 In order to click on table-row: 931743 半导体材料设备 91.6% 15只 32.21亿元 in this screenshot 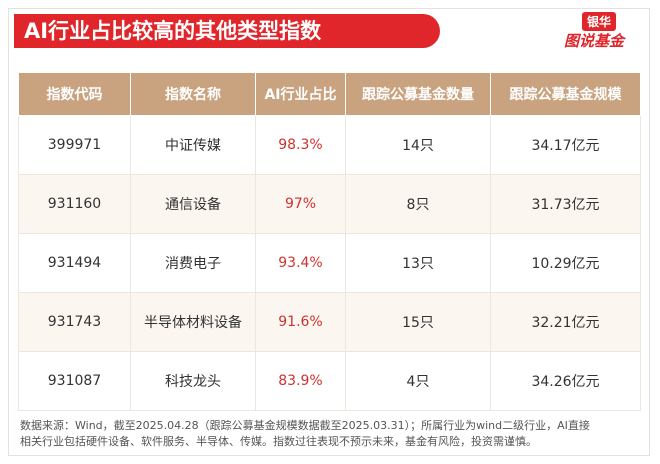, I will do `click(329, 322)`.